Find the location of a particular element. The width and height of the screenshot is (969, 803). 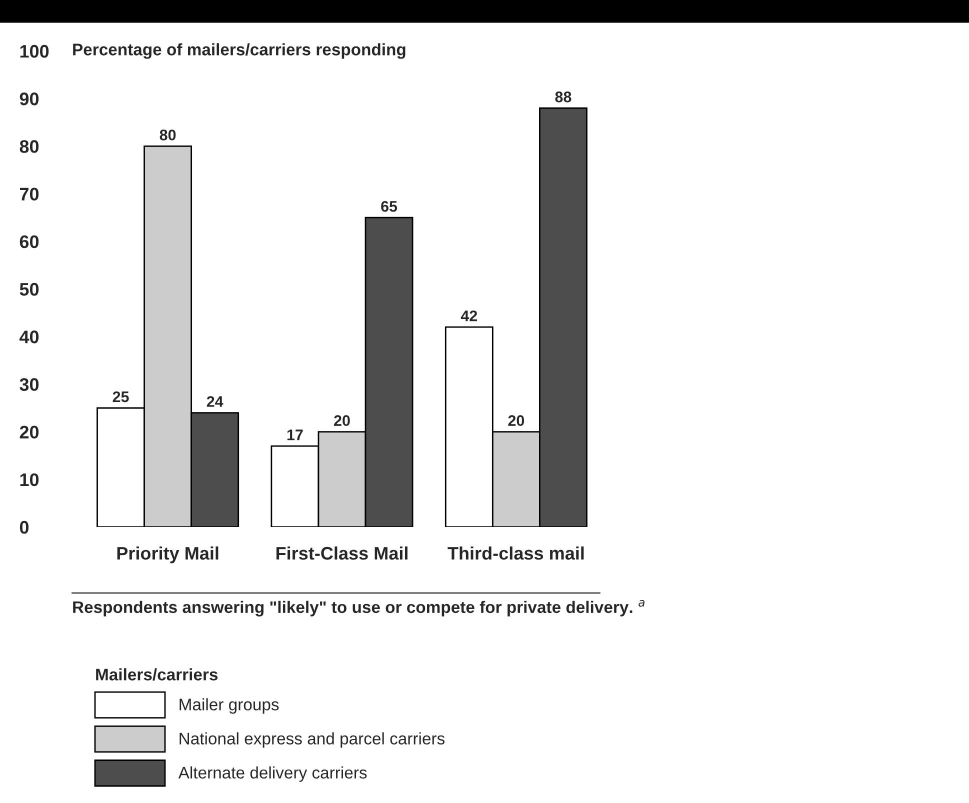

y-tick-label: 10 is located at coordinates (29, 479).